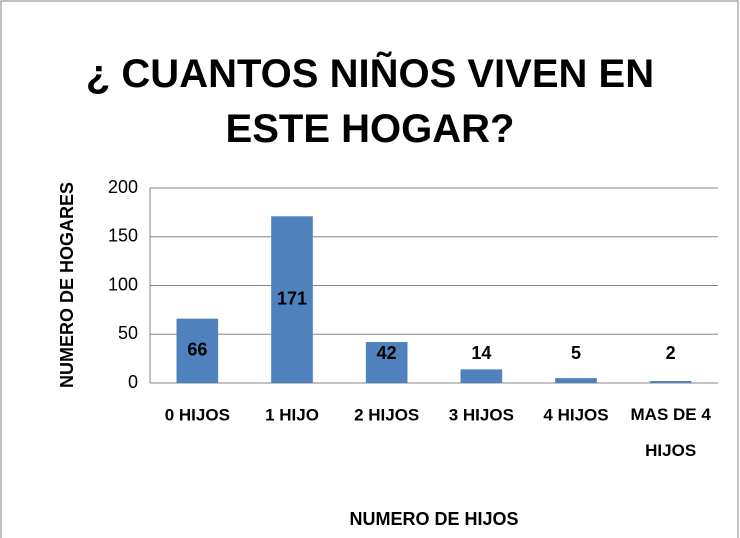  I want to click on x-axis-label: NUMERO DE HIJOS, so click(433, 519).